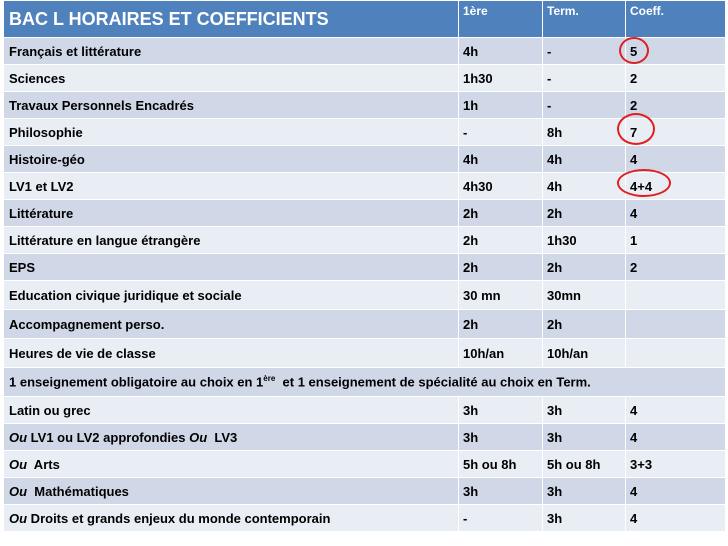 This screenshot has width=728, height=546. What do you see at coordinates (231, 159) in the screenshot?
I see `subject-cell: Histoire-géo` at bounding box center [231, 159].